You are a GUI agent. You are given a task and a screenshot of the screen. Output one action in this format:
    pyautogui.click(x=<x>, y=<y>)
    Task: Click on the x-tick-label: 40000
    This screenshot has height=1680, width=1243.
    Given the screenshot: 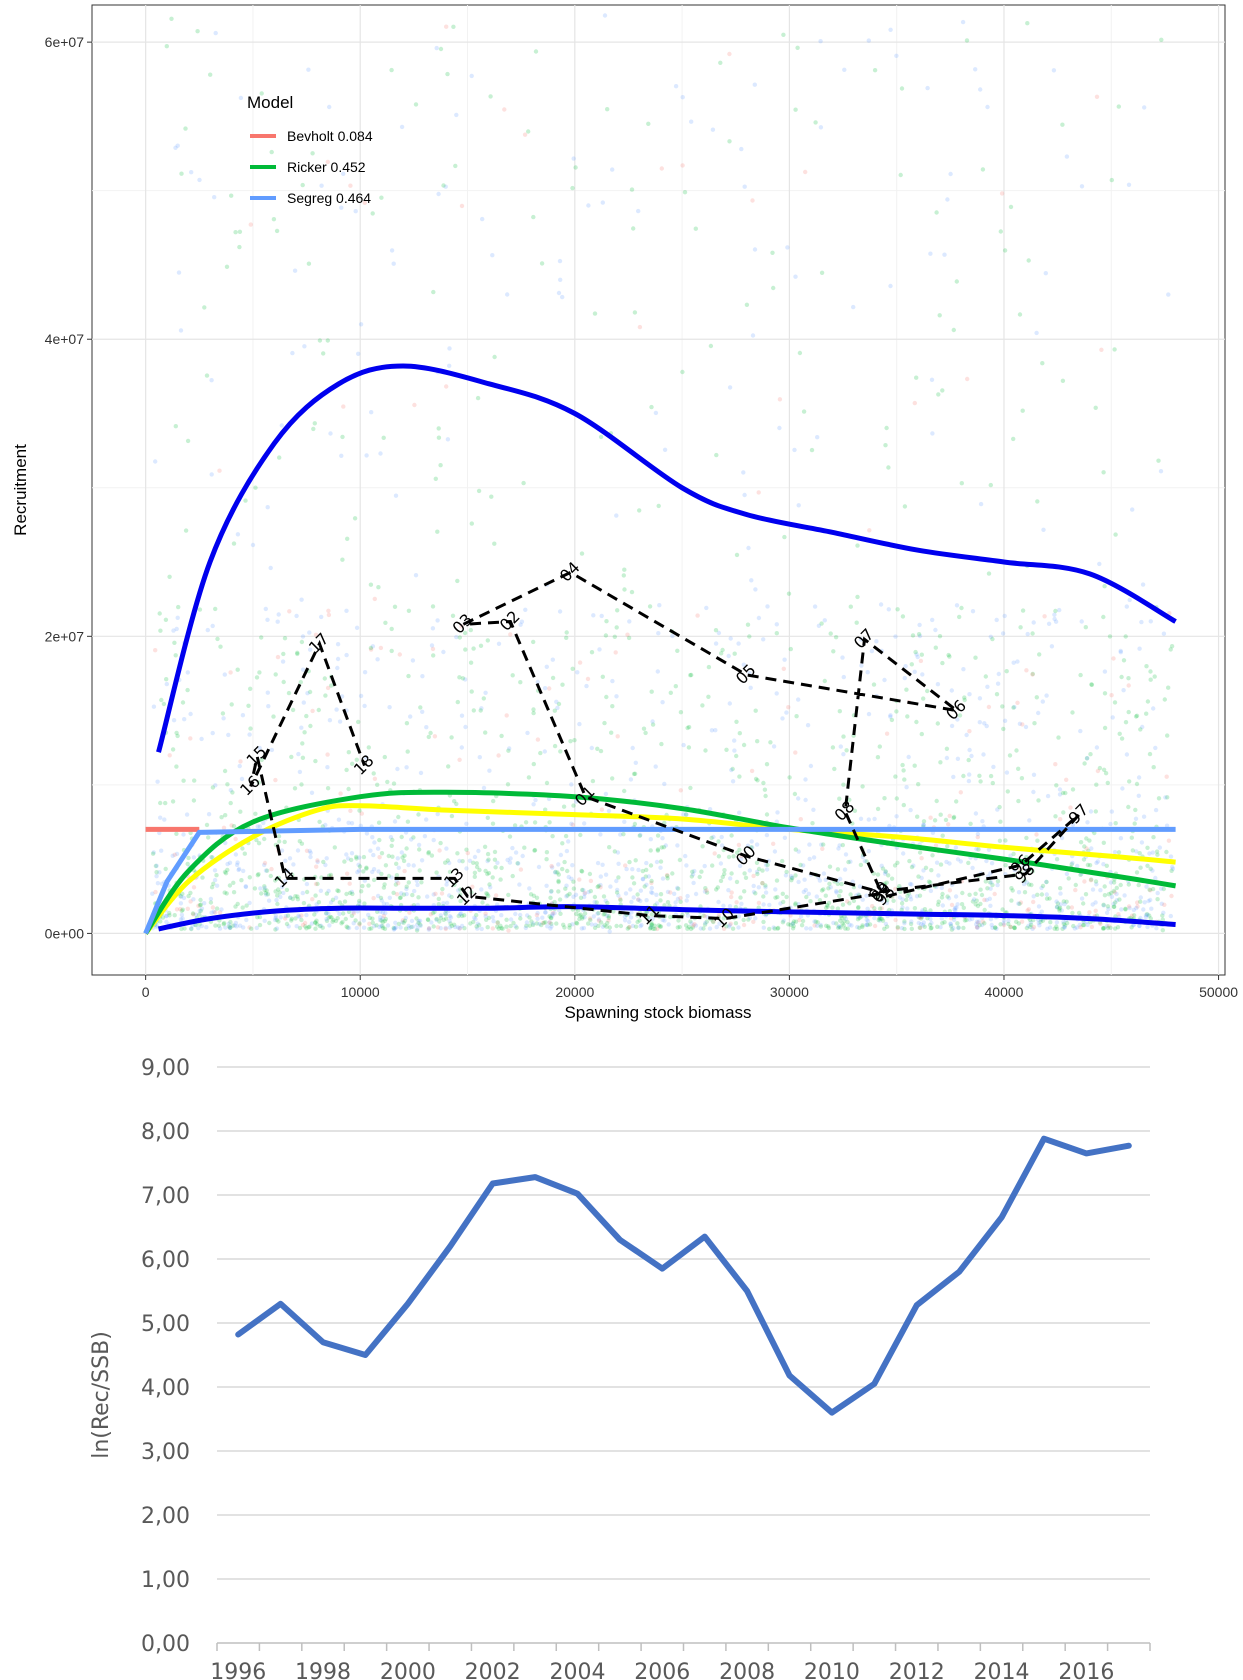 What is the action you would take?
    pyautogui.click(x=1004, y=992)
    